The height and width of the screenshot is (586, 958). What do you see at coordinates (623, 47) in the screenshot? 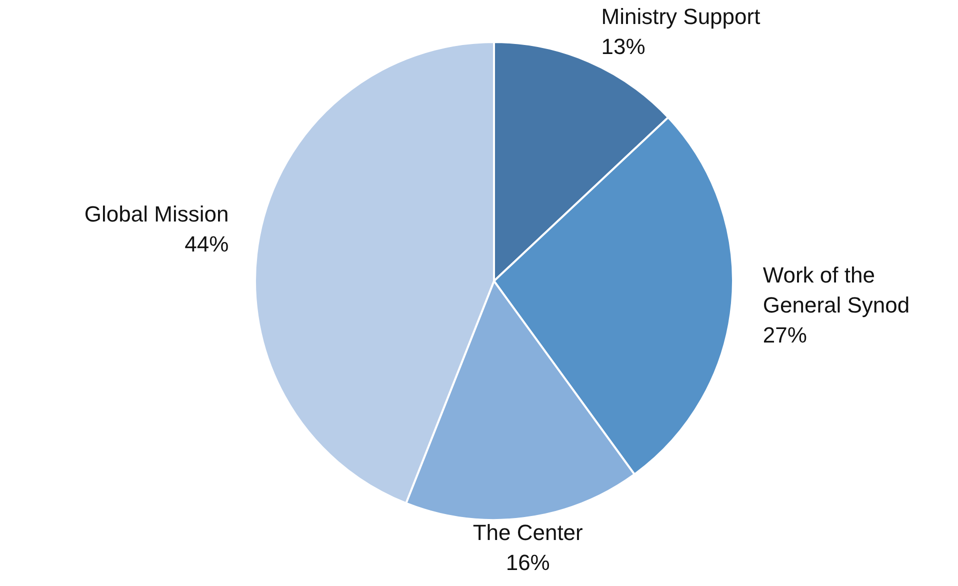
I see `data-label: 13%` at bounding box center [623, 47].